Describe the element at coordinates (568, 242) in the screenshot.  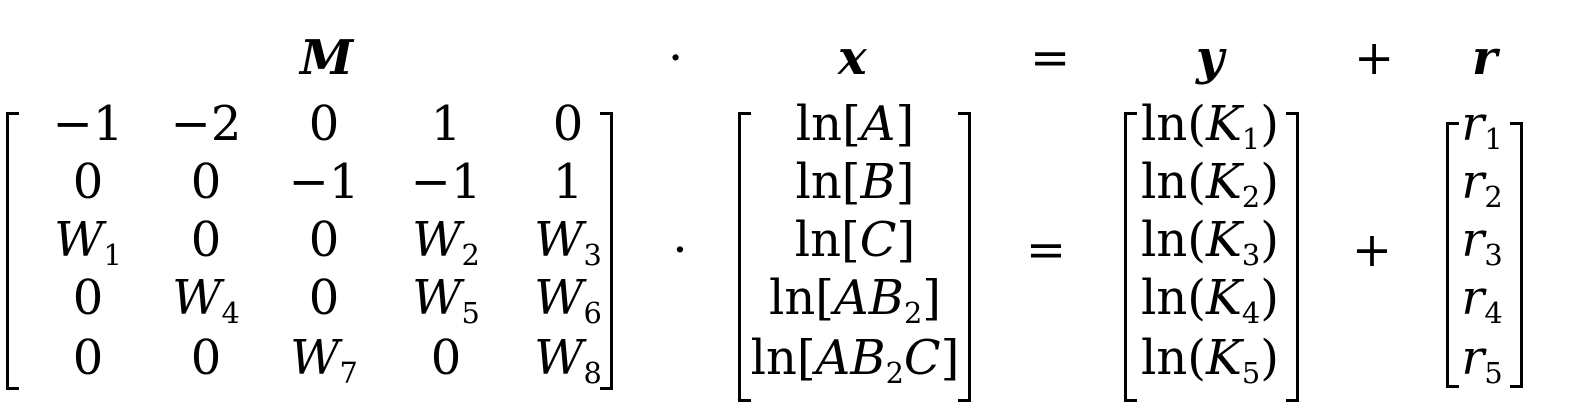
I see `matrix-m-cell: W3` at that location.